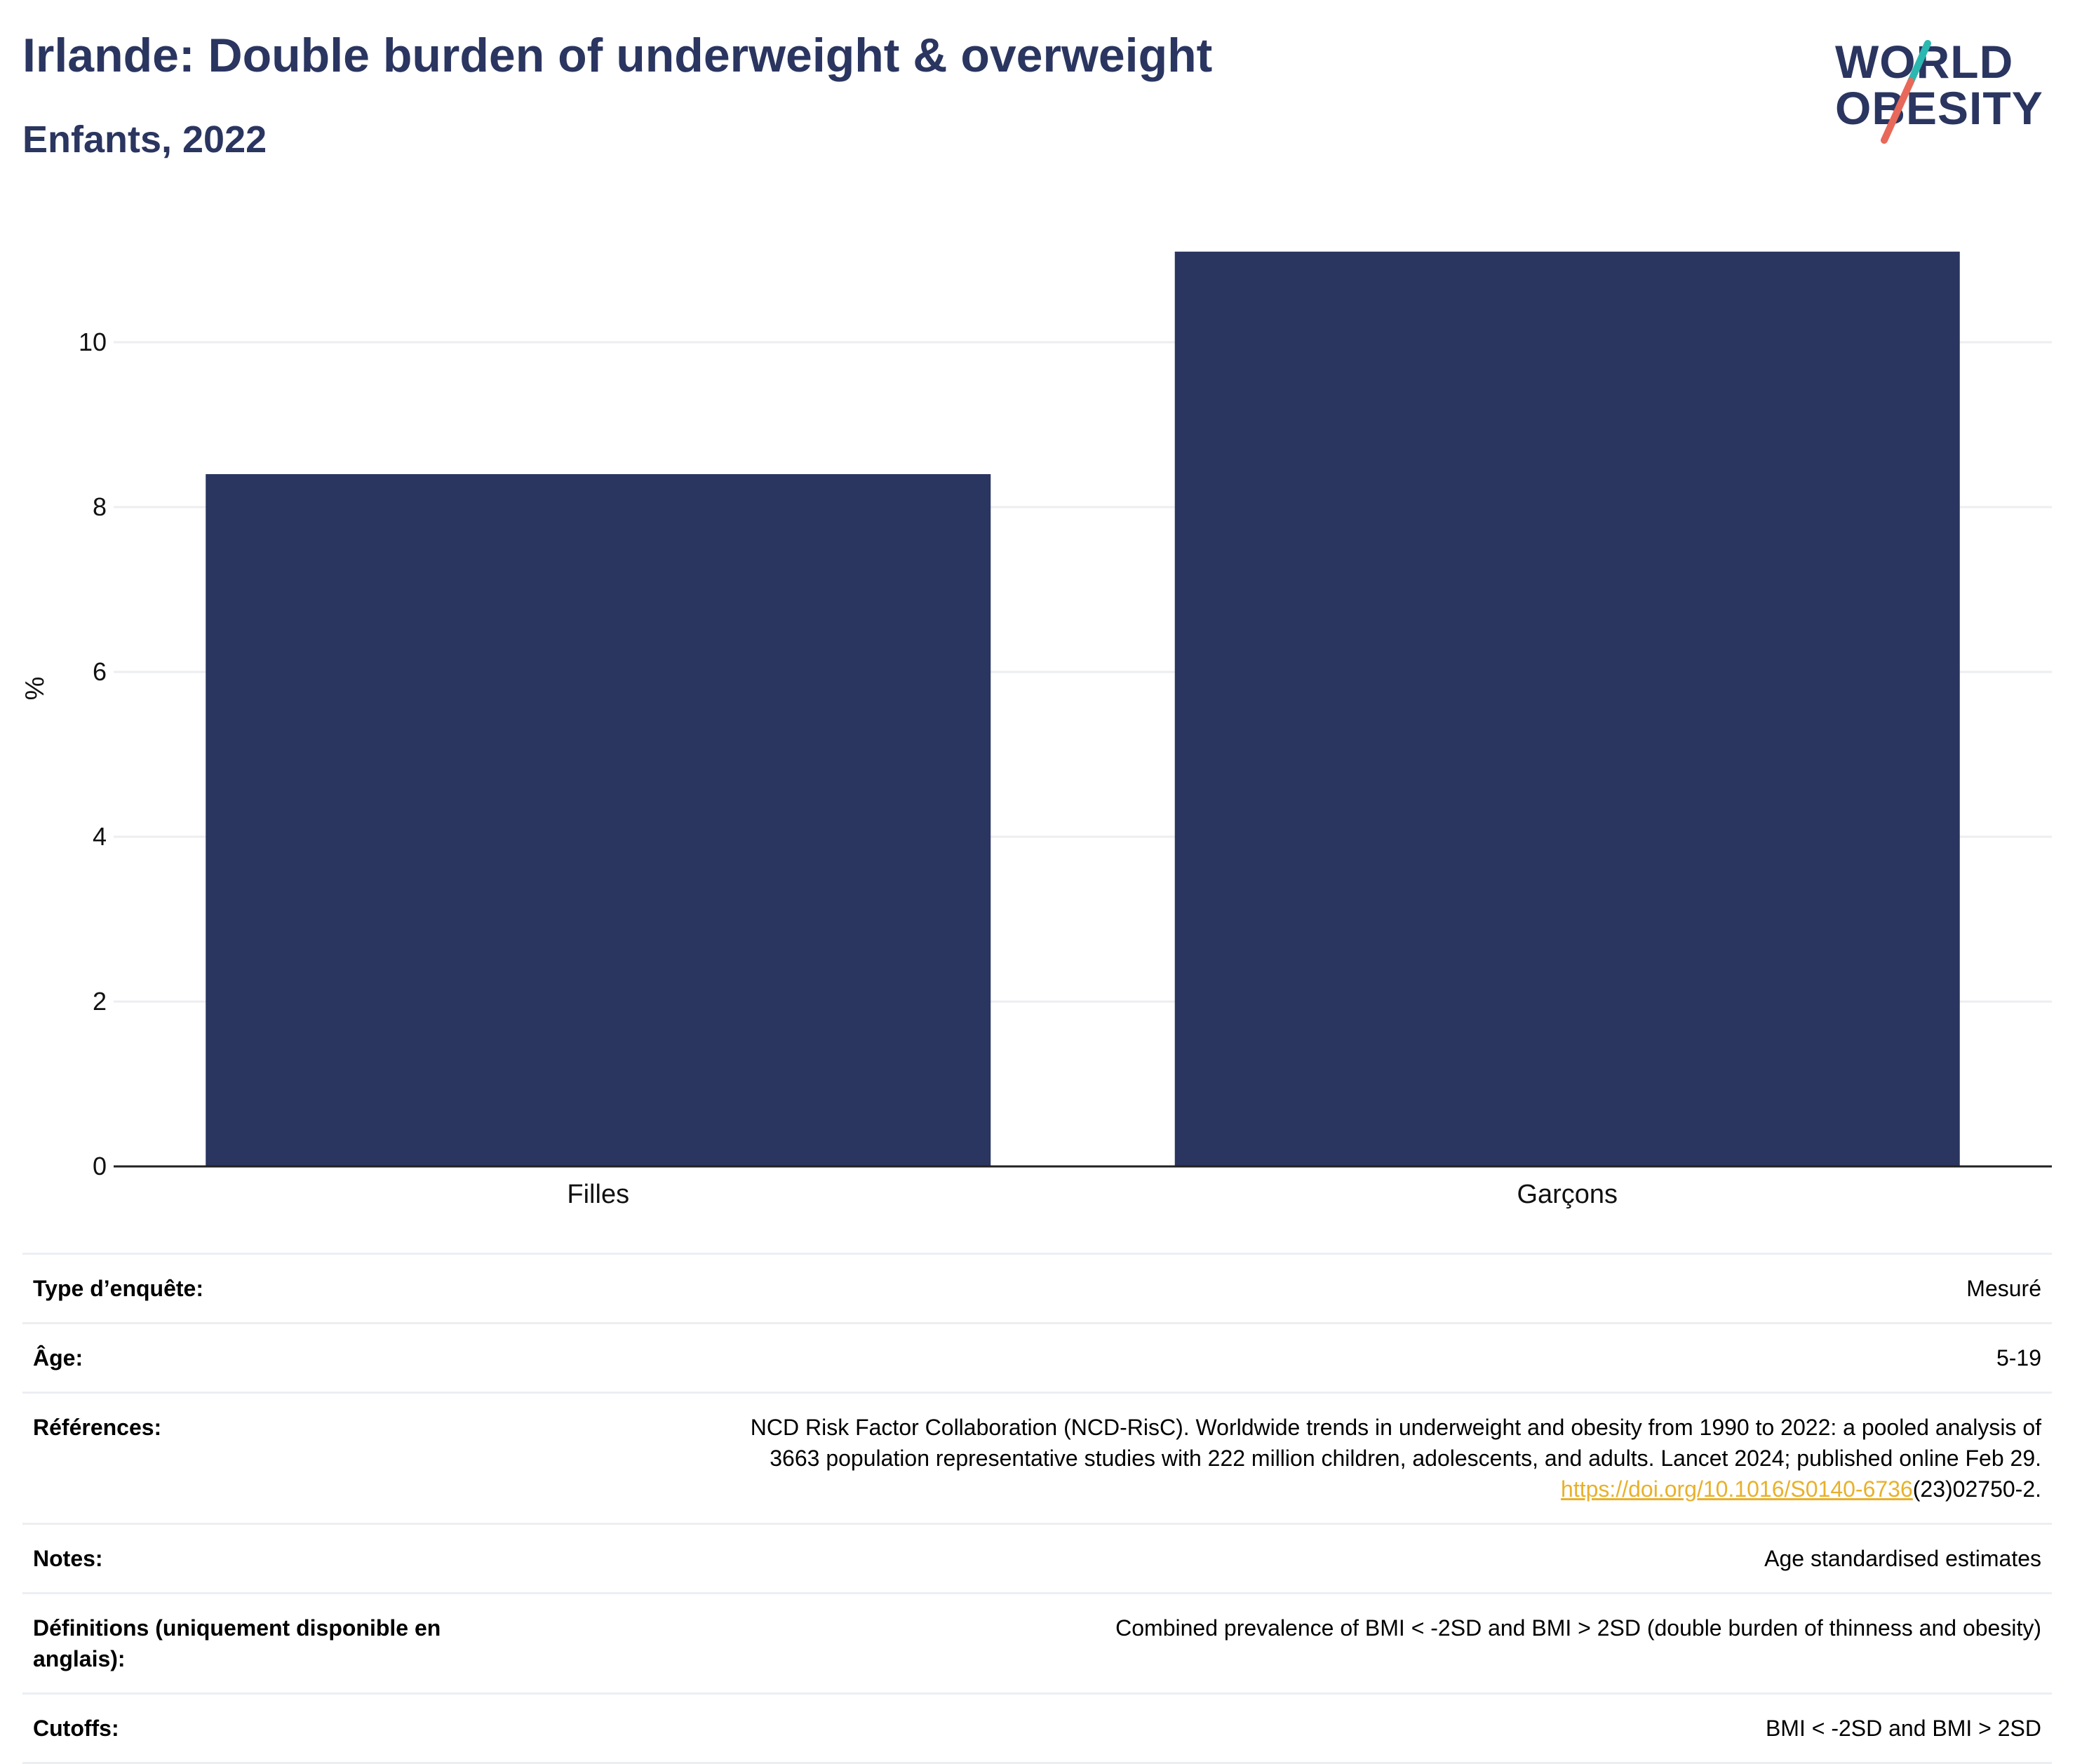 Image resolution: width=2075 pixels, height=1764 pixels. I want to click on meta-row-age: Âge: 5-19, so click(1037, 1357).